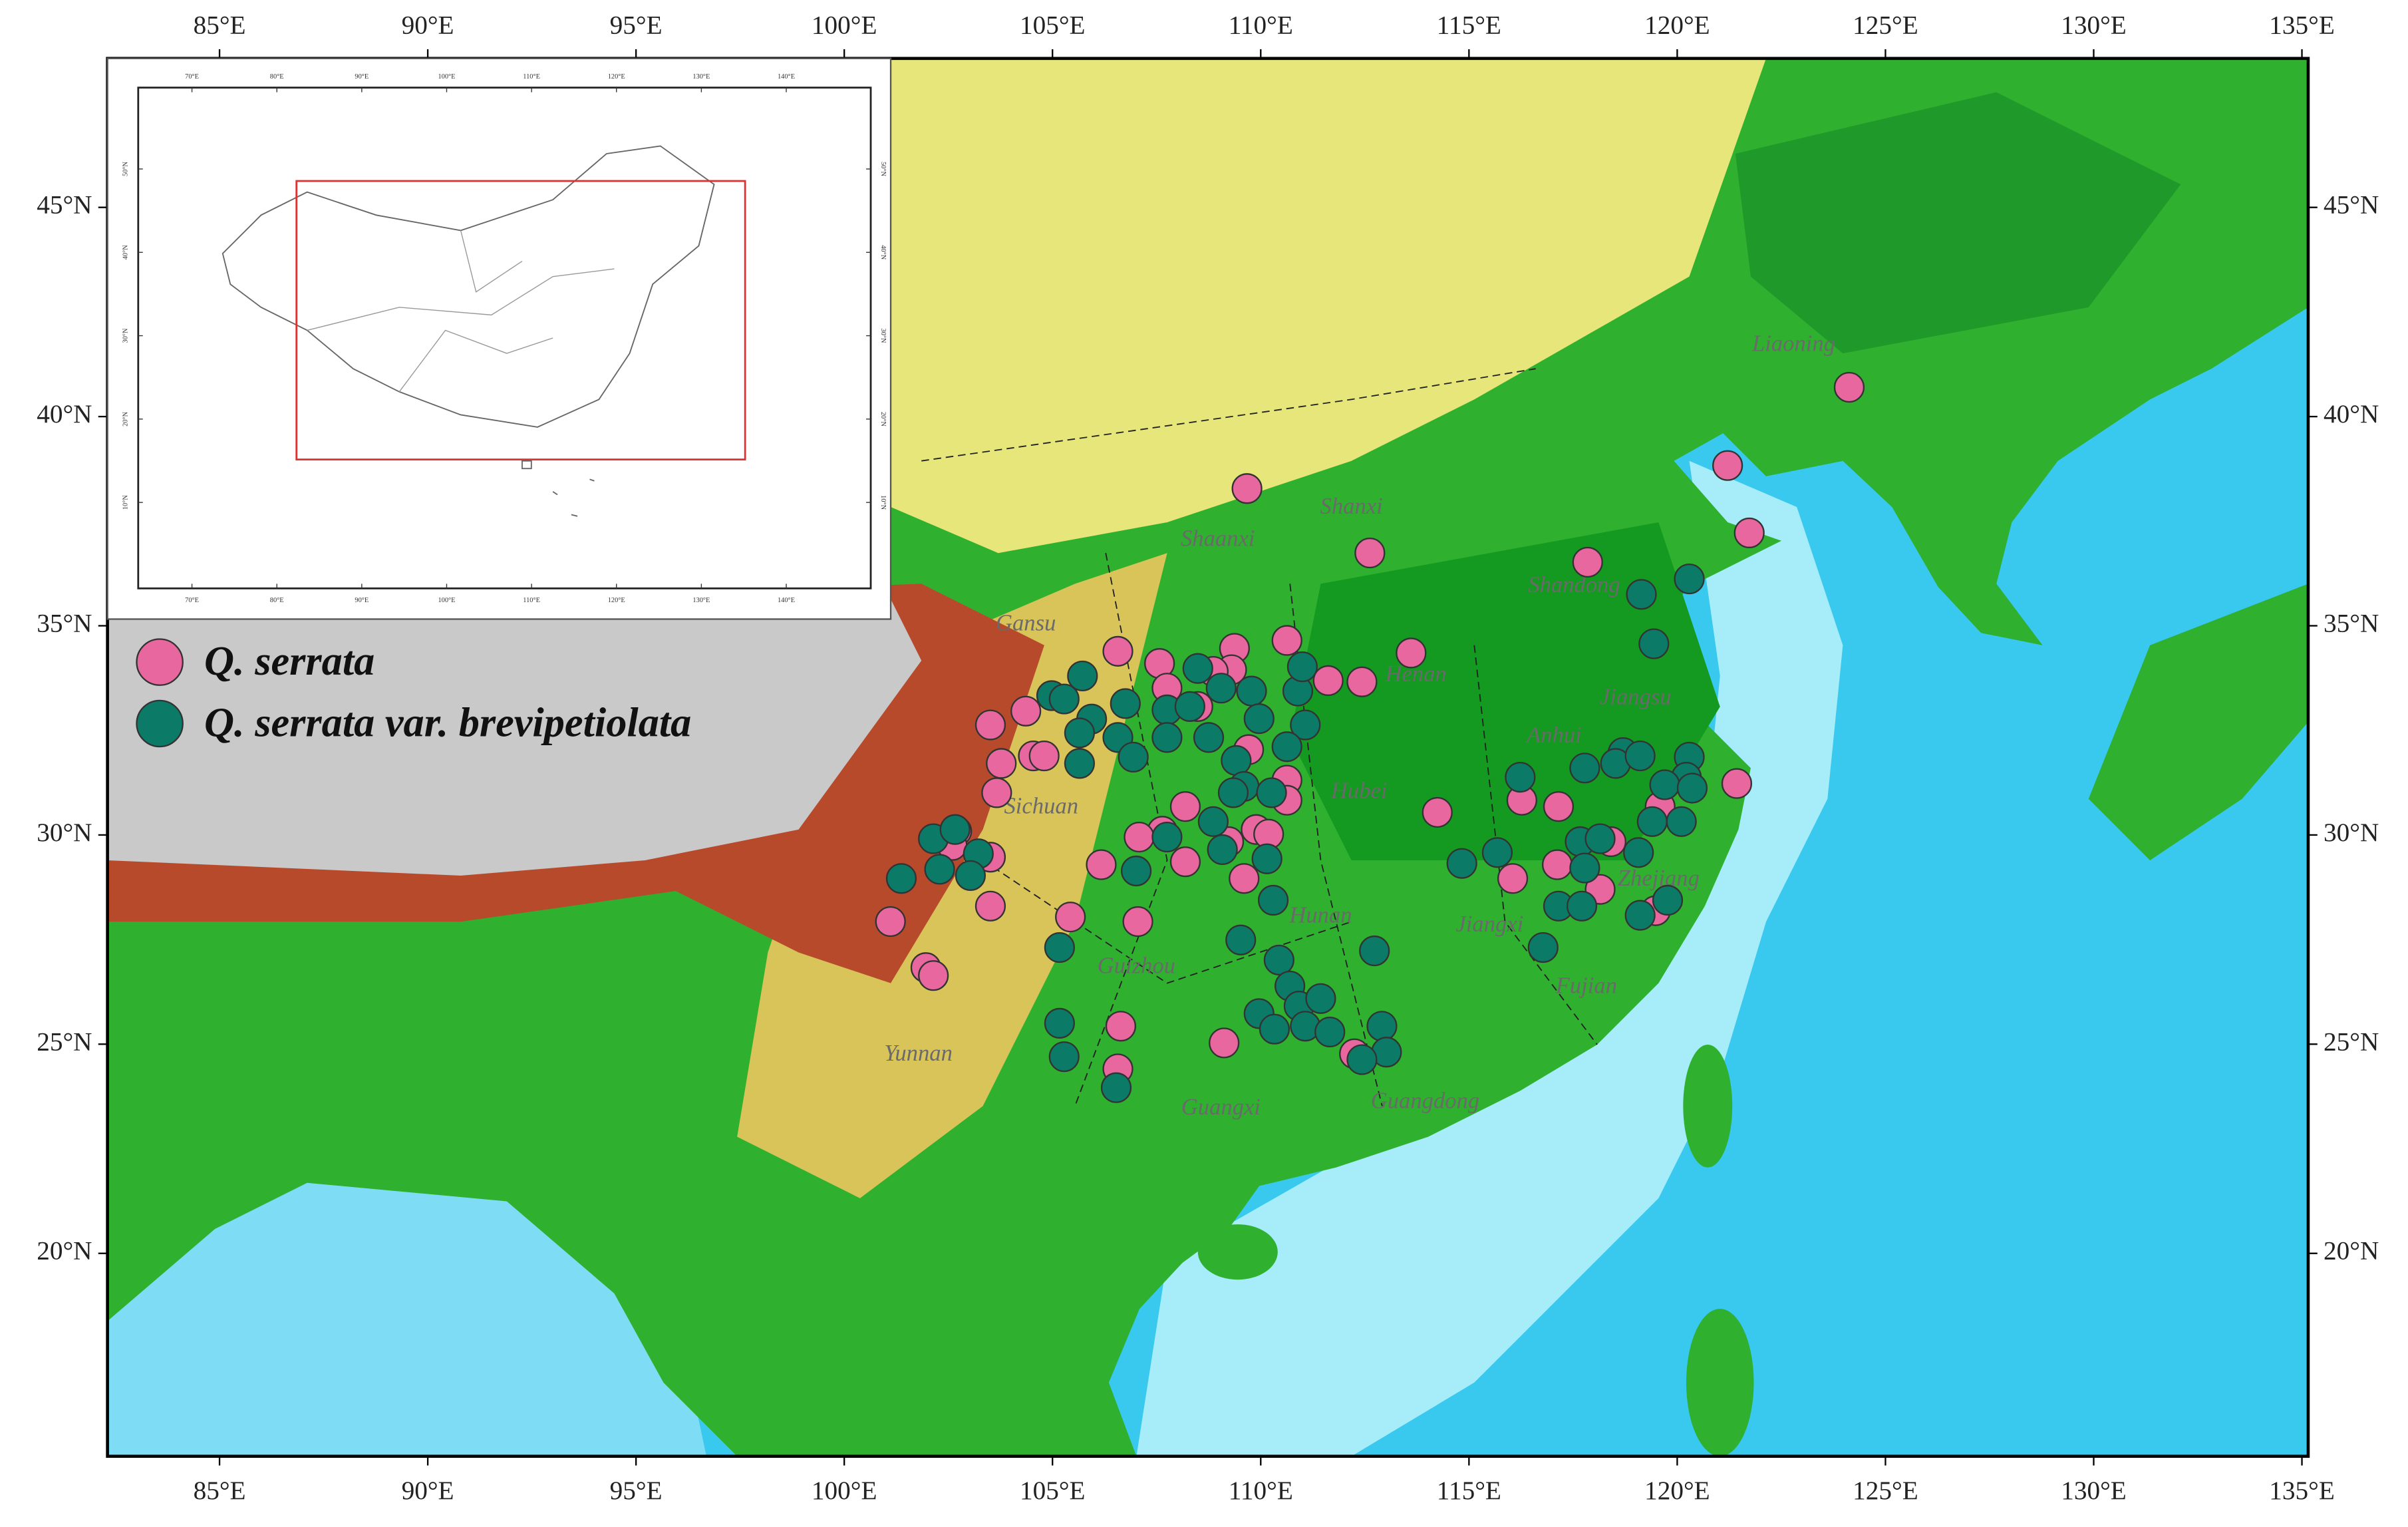 The height and width of the screenshot is (1527, 2408). What do you see at coordinates (160, 662) in the screenshot?
I see `legend-marker` at bounding box center [160, 662].